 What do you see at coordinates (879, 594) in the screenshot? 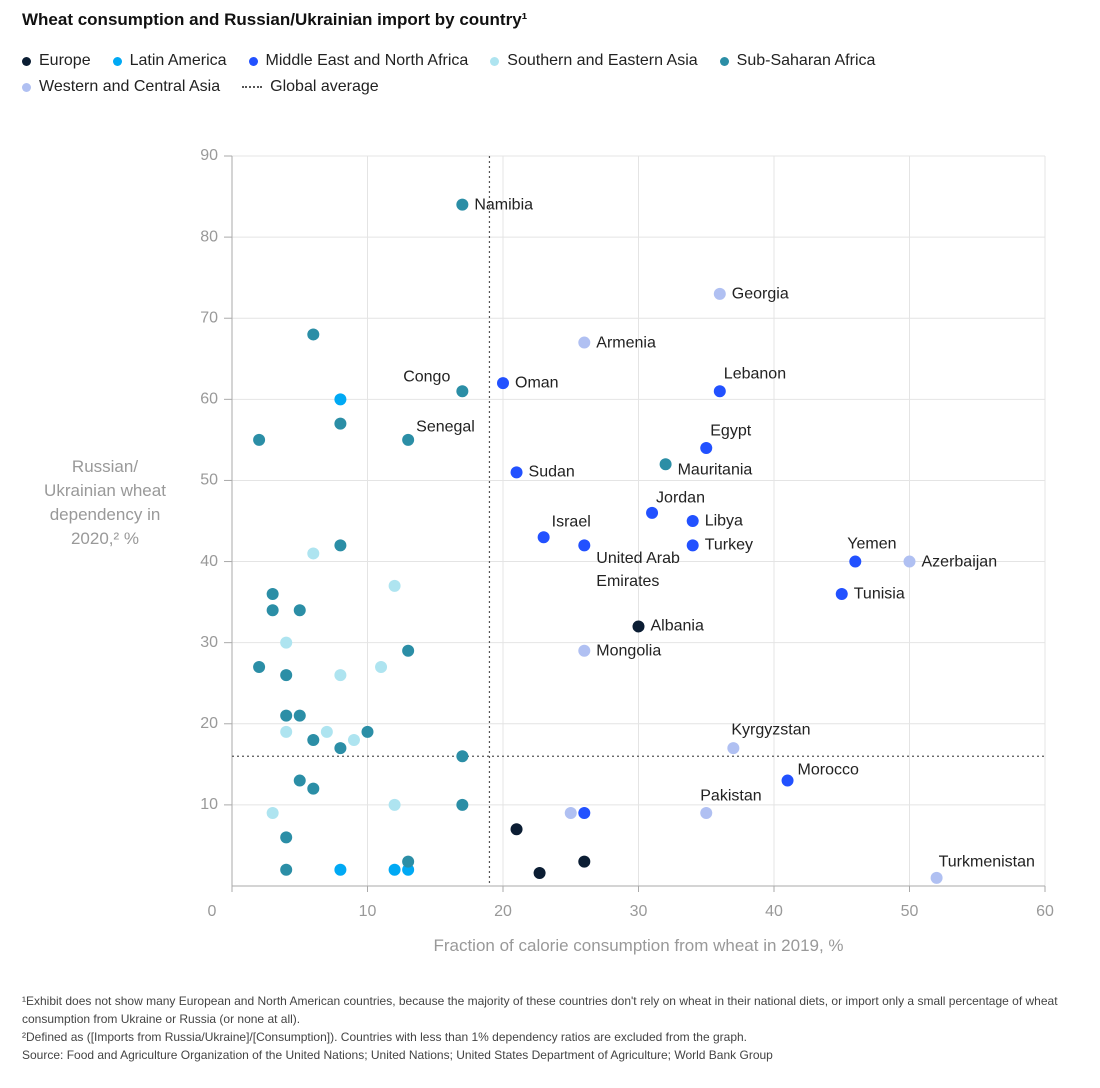
I see `point-label: Tunisia` at bounding box center [879, 594].